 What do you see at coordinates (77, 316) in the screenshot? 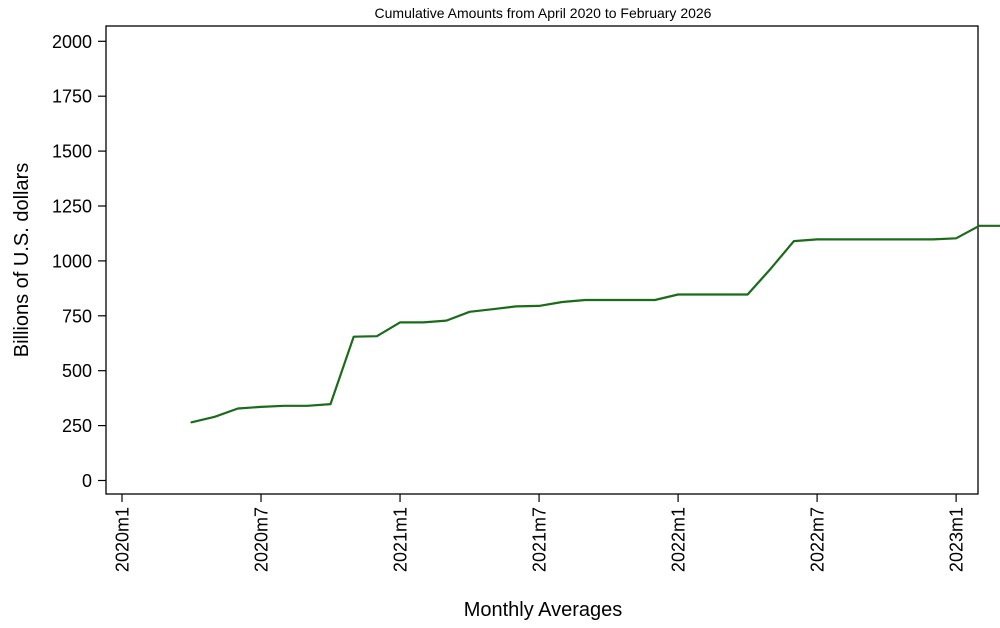
I see `y-tick-label: 750` at bounding box center [77, 316].